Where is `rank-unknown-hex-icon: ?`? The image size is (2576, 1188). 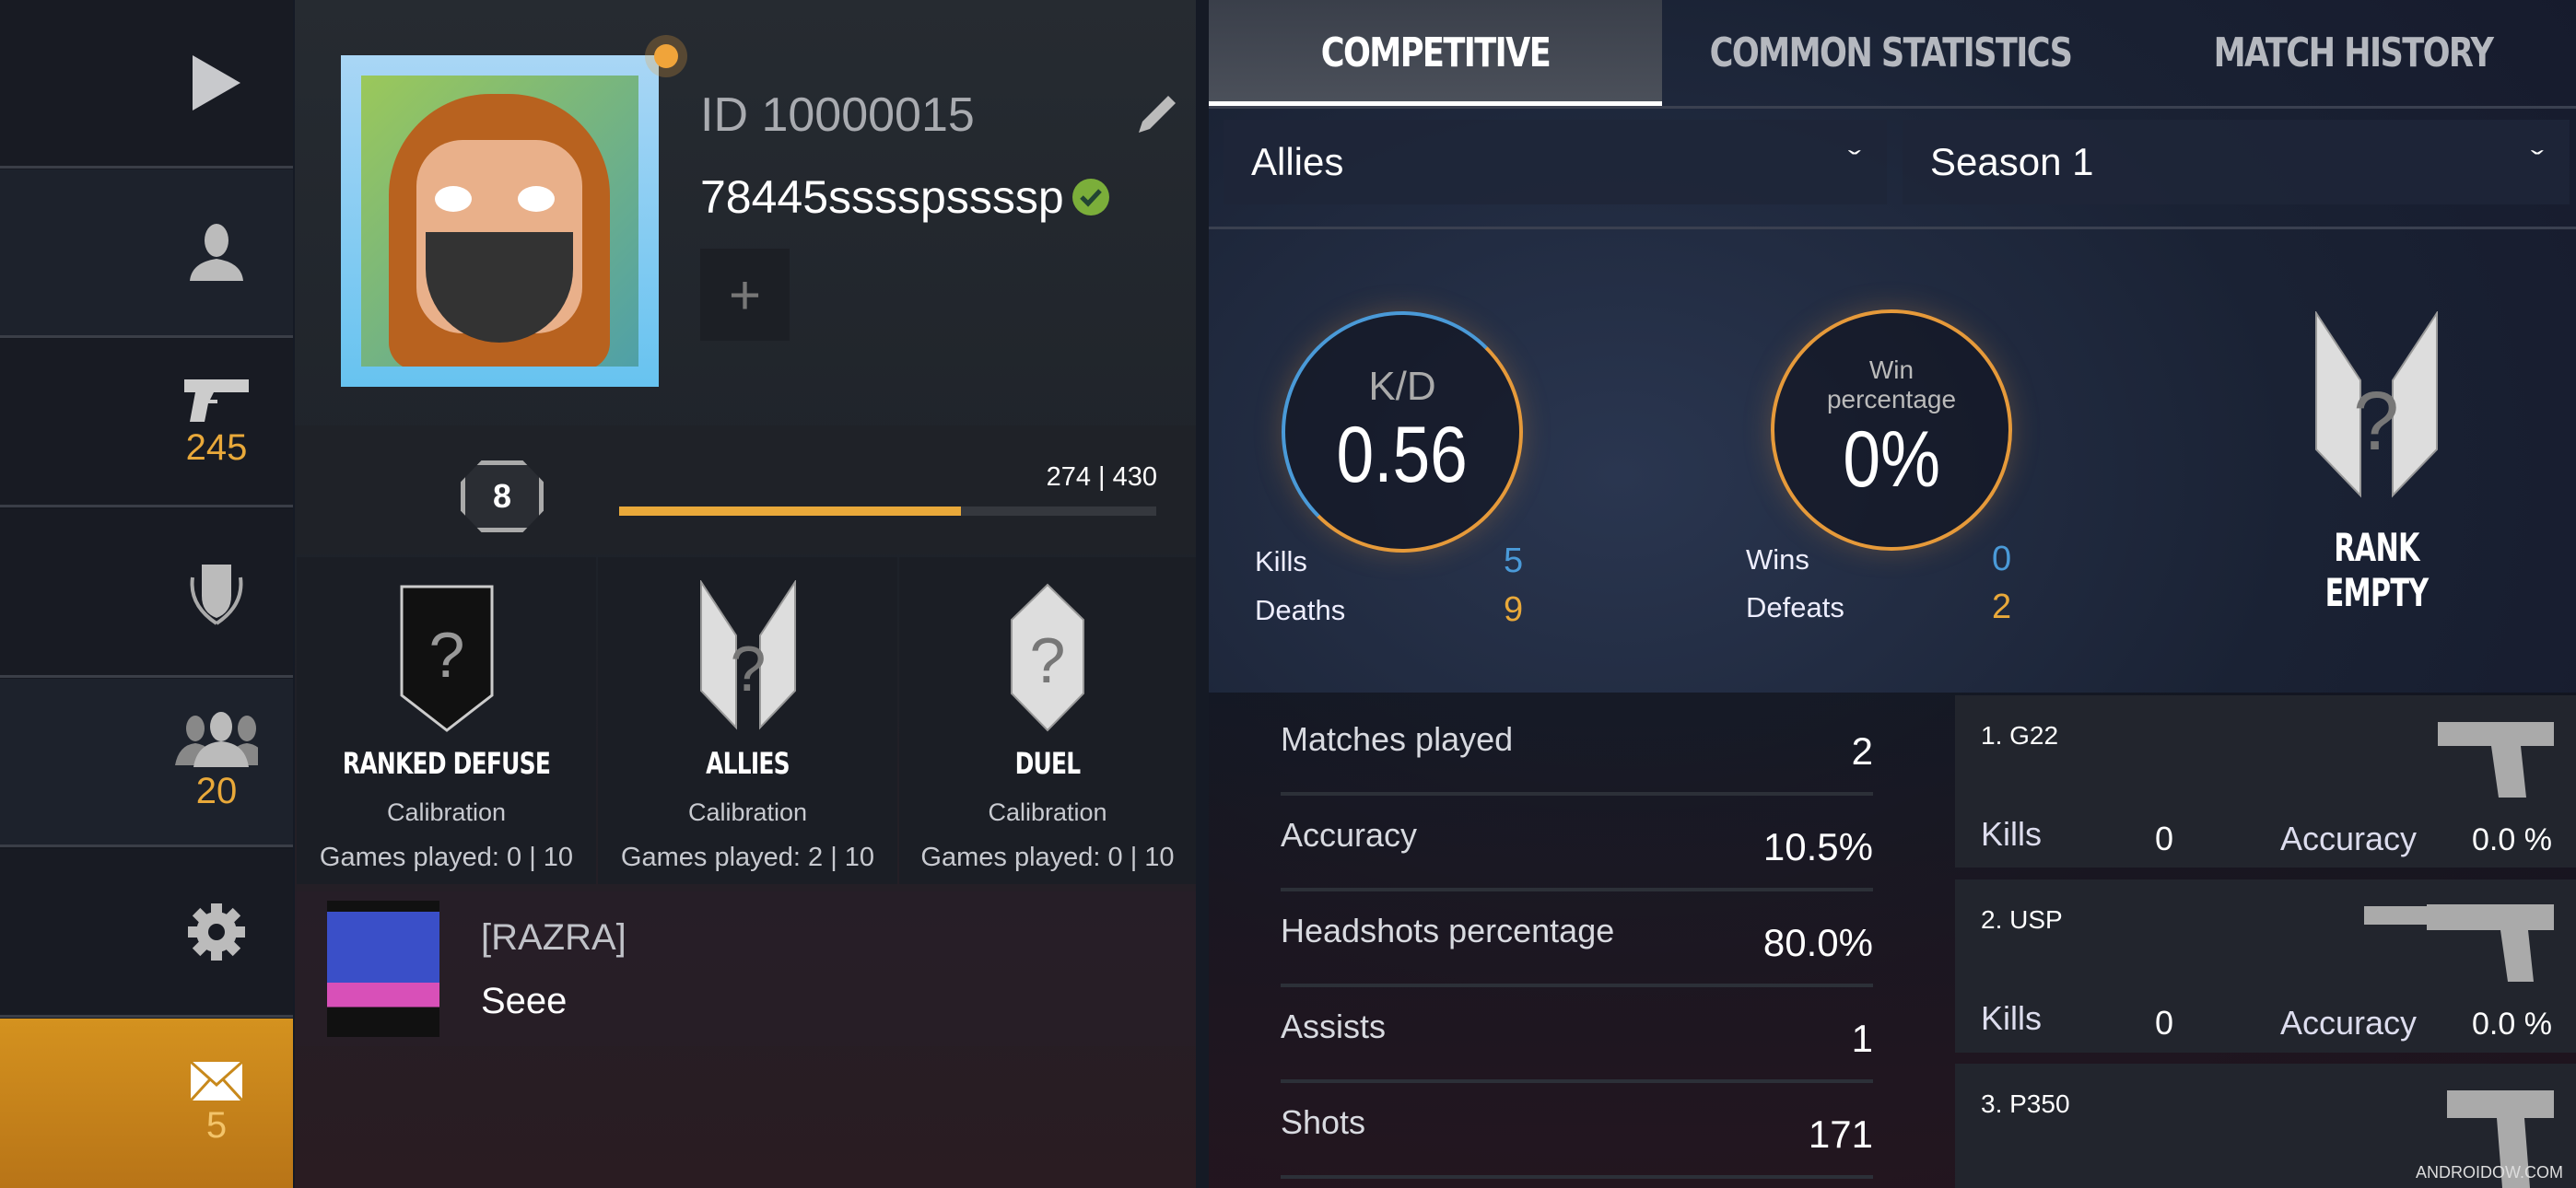
rank-unknown-hex-icon: ? is located at coordinates (1047, 657).